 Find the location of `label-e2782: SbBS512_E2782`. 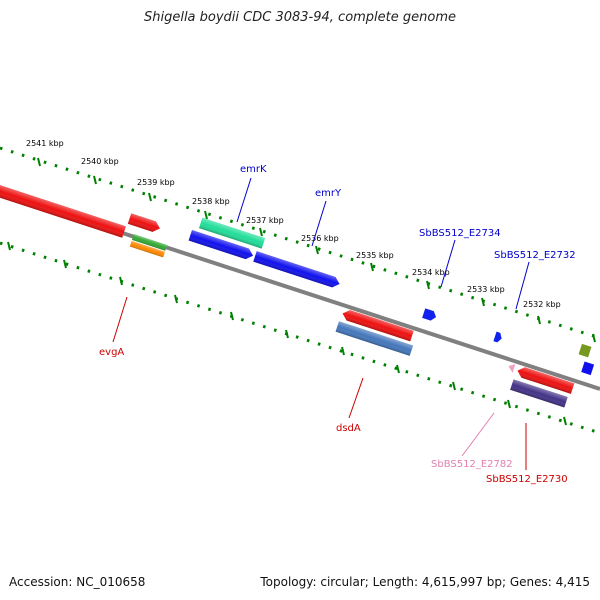

label-e2782: SbBS512_E2782 is located at coordinates (472, 464).